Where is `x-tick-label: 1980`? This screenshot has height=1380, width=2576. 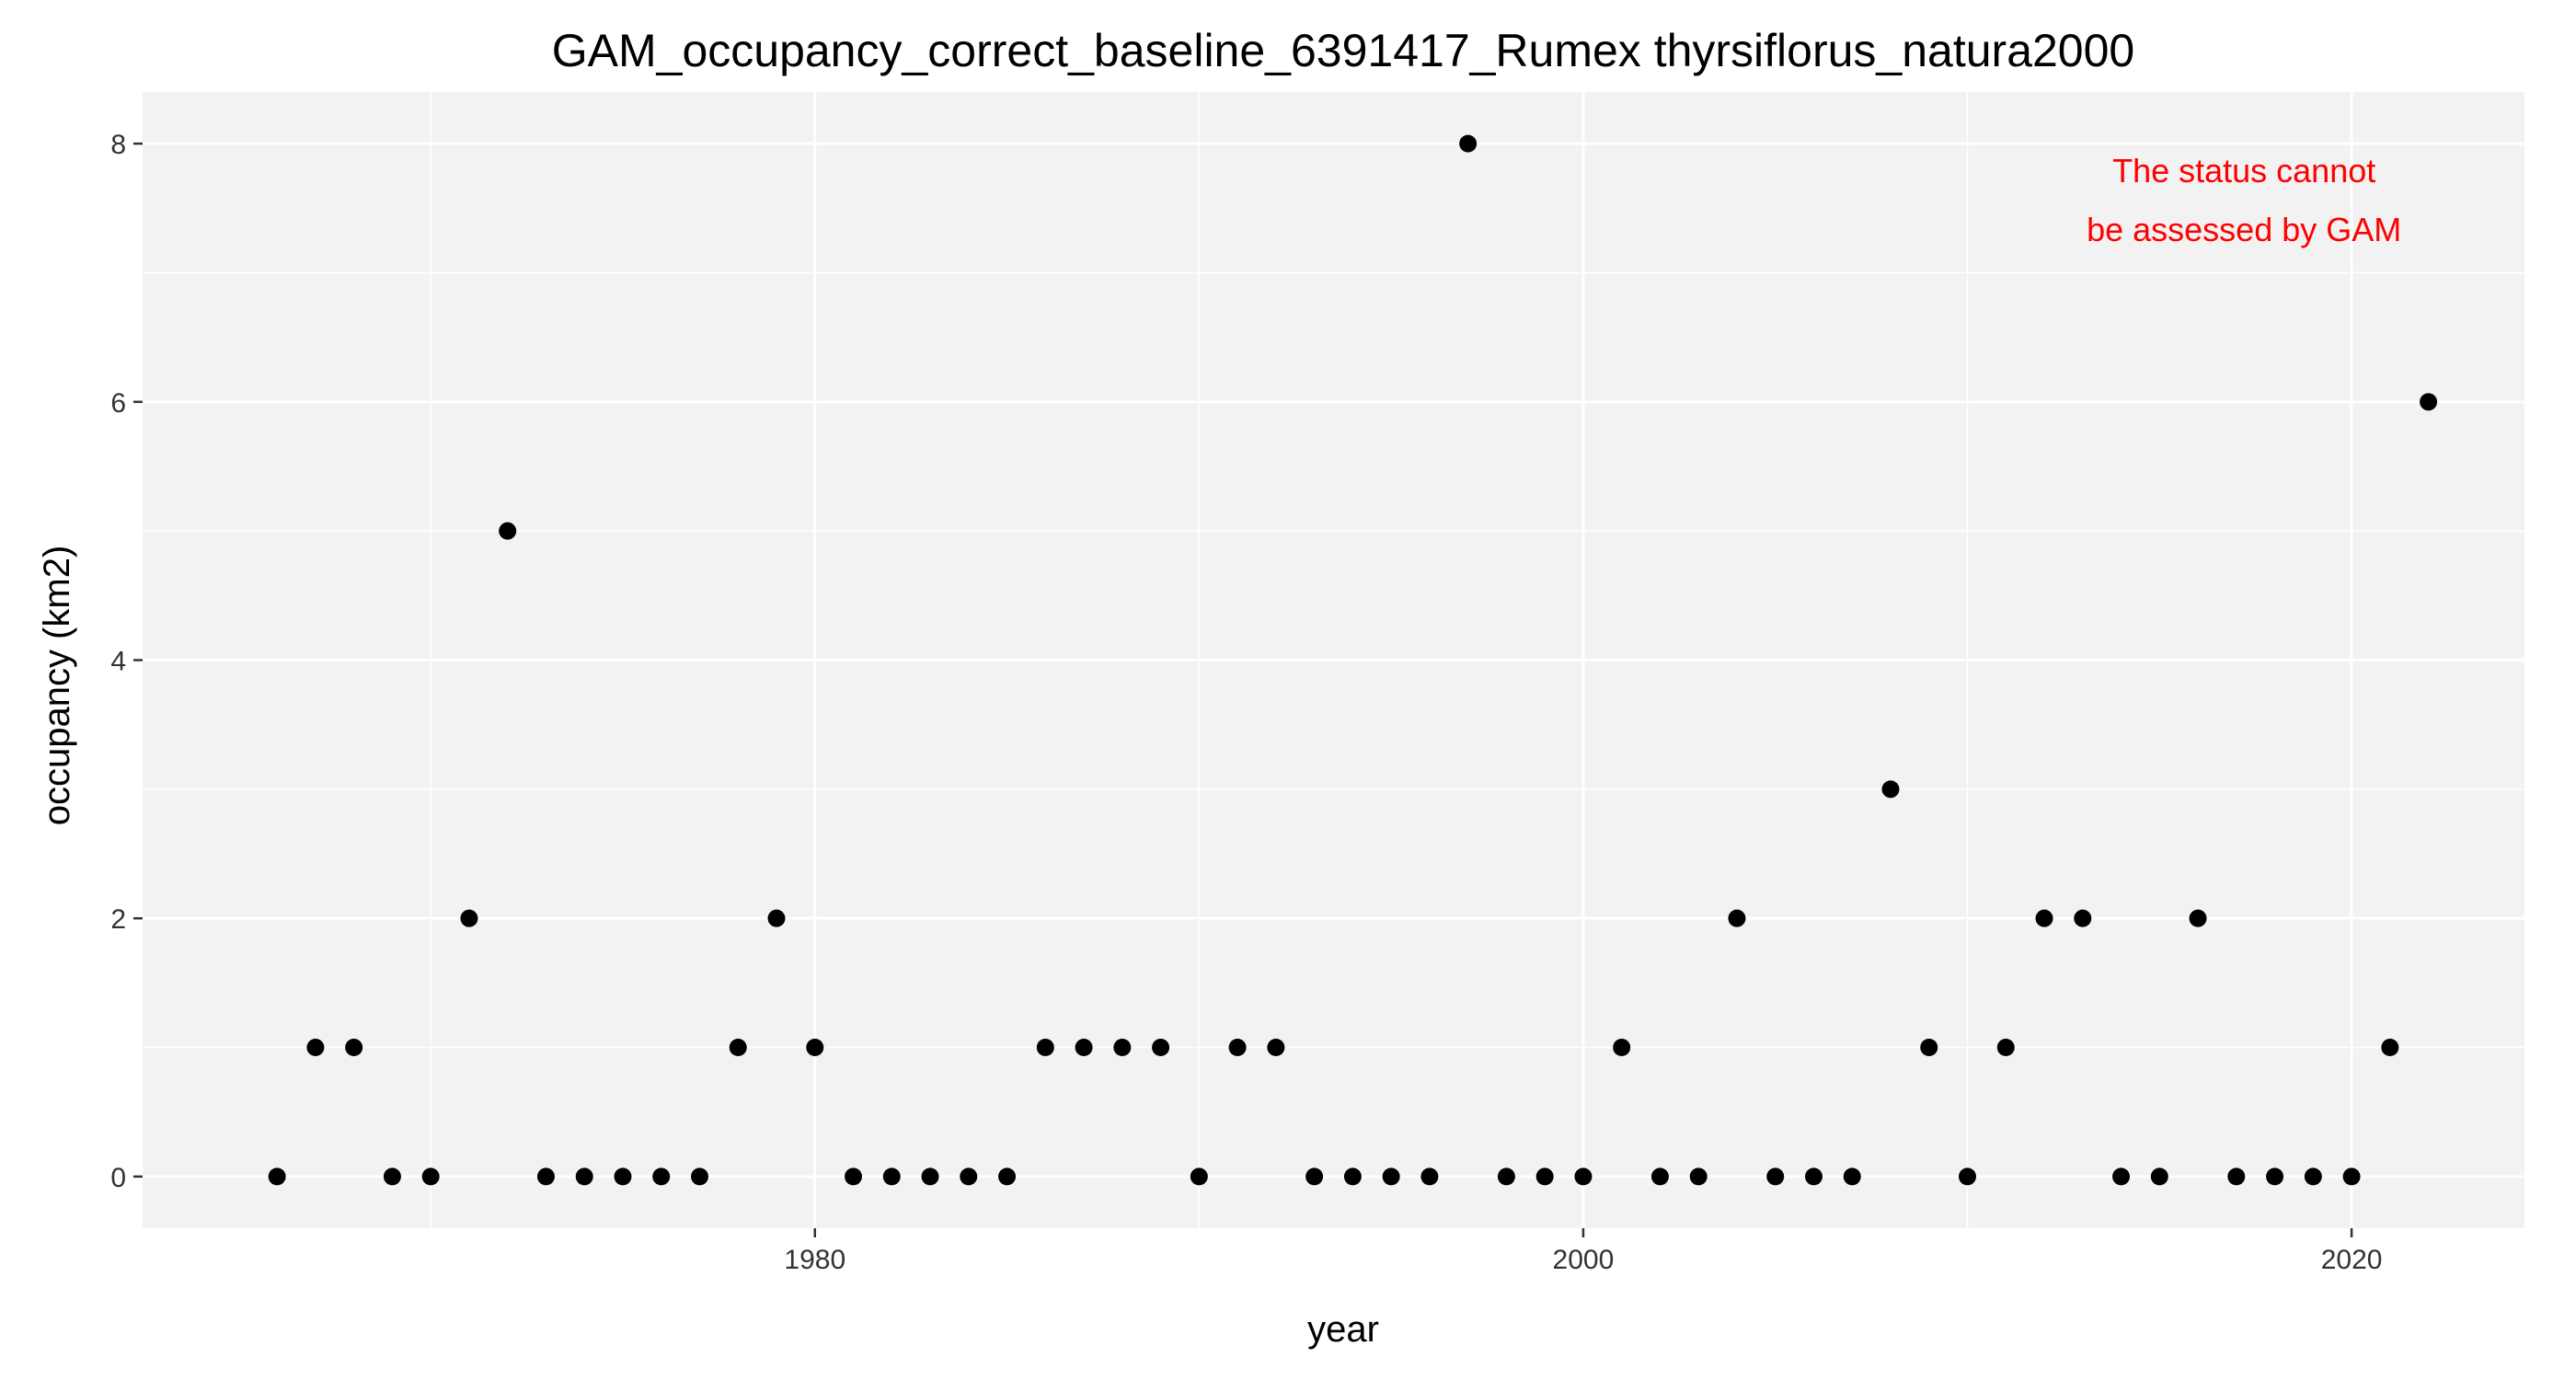
x-tick-label: 1980 is located at coordinates (814, 1260).